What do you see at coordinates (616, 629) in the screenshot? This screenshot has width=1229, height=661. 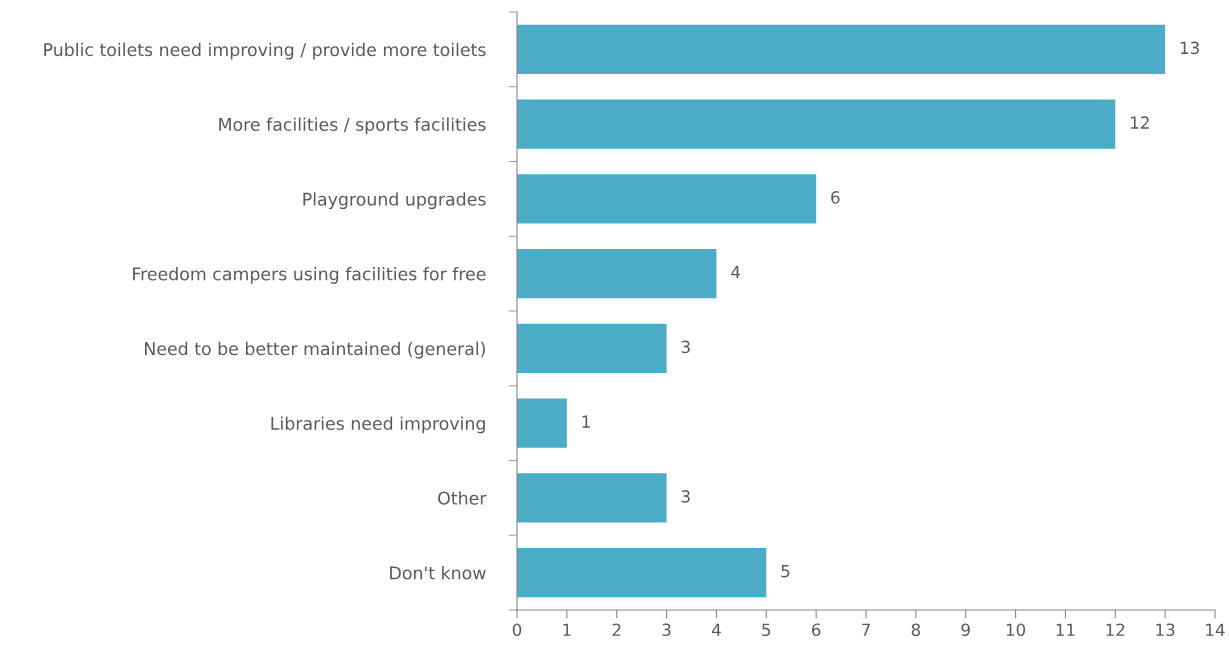 I see `x-tick-label: 2` at bounding box center [616, 629].